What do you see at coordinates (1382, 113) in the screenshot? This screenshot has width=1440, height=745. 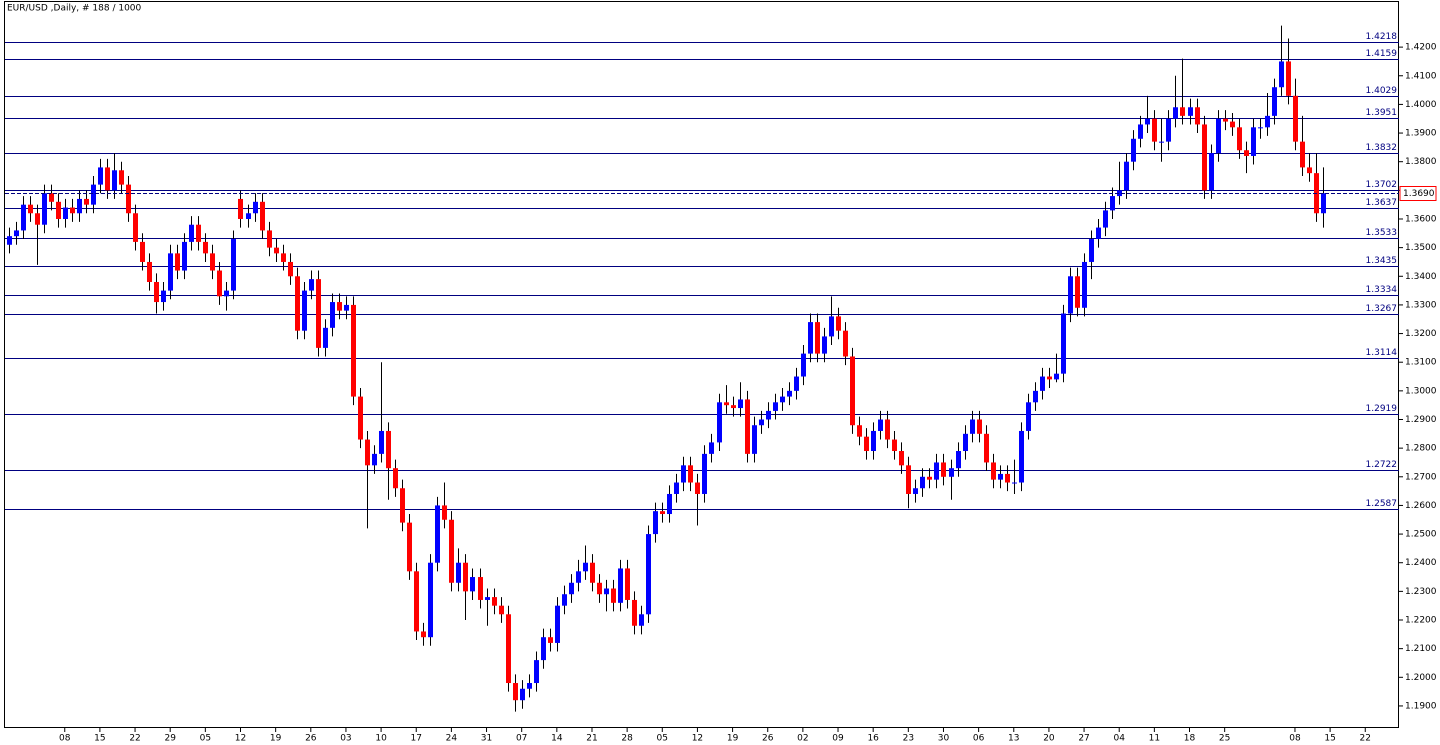 I see `level-label: 1.3951` at bounding box center [1382, 113].